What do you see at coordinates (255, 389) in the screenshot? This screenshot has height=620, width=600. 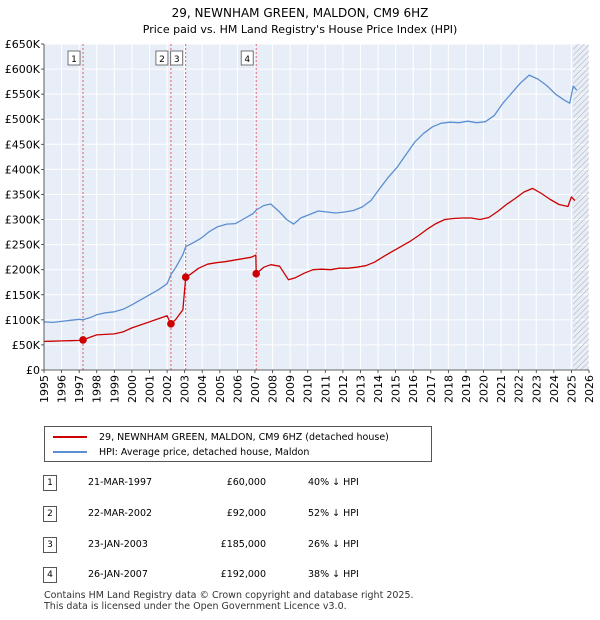 I see `x-tick-label: 2007` at bounding box center [255, 389].